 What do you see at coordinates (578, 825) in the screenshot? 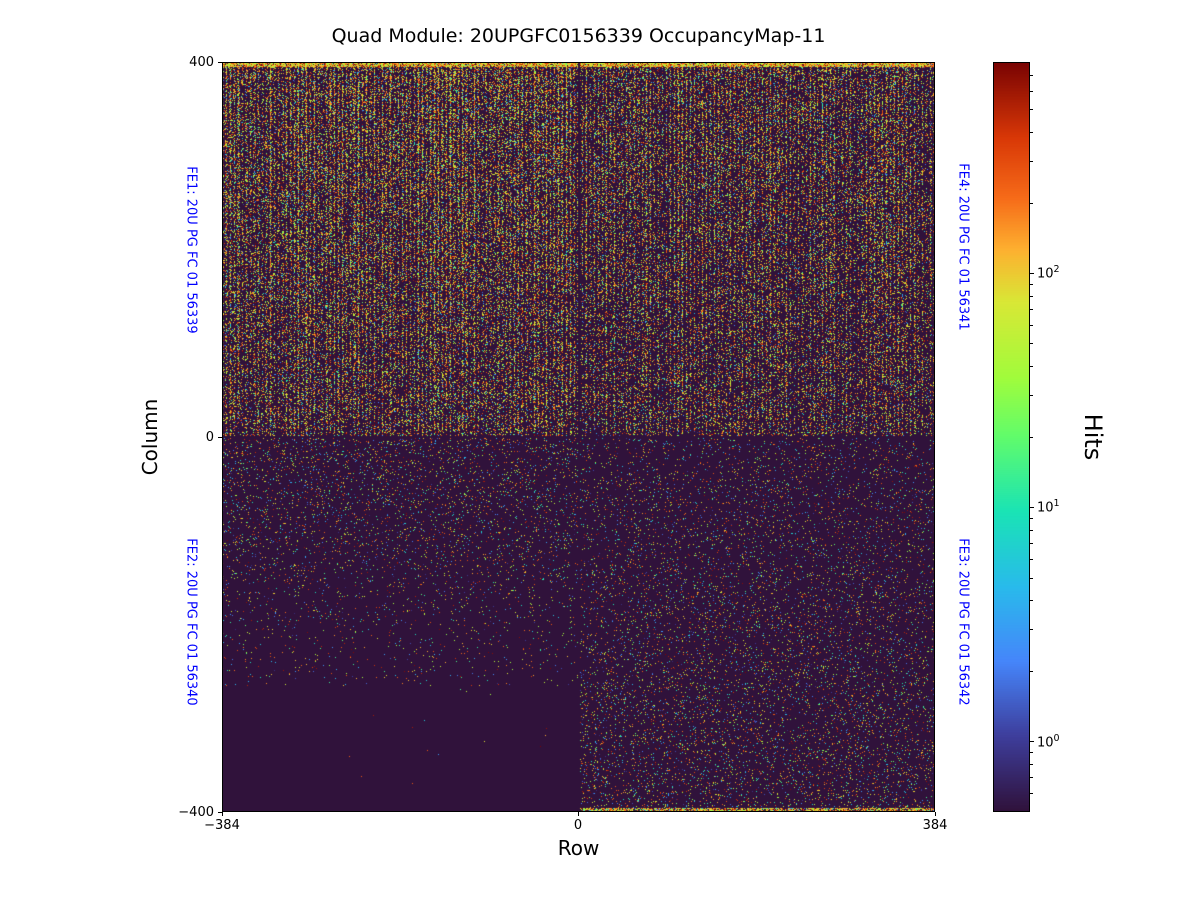
I see `x-tick-label-0: 0` at bounding box center [578, 825].